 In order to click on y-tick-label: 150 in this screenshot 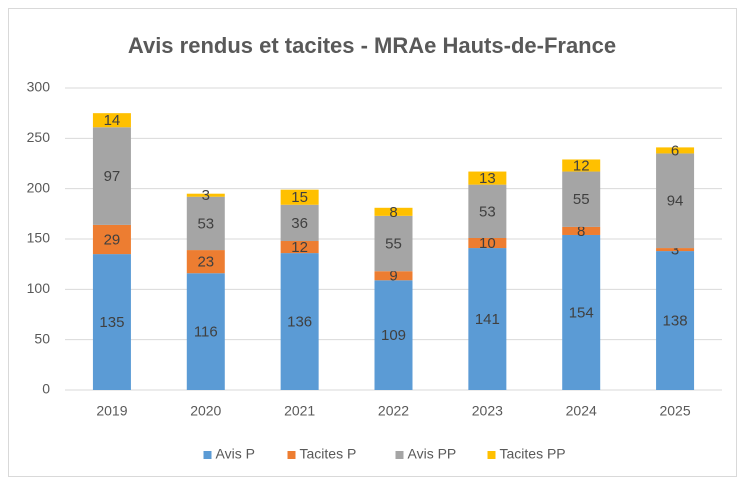, I will do `click(39, 238)`.